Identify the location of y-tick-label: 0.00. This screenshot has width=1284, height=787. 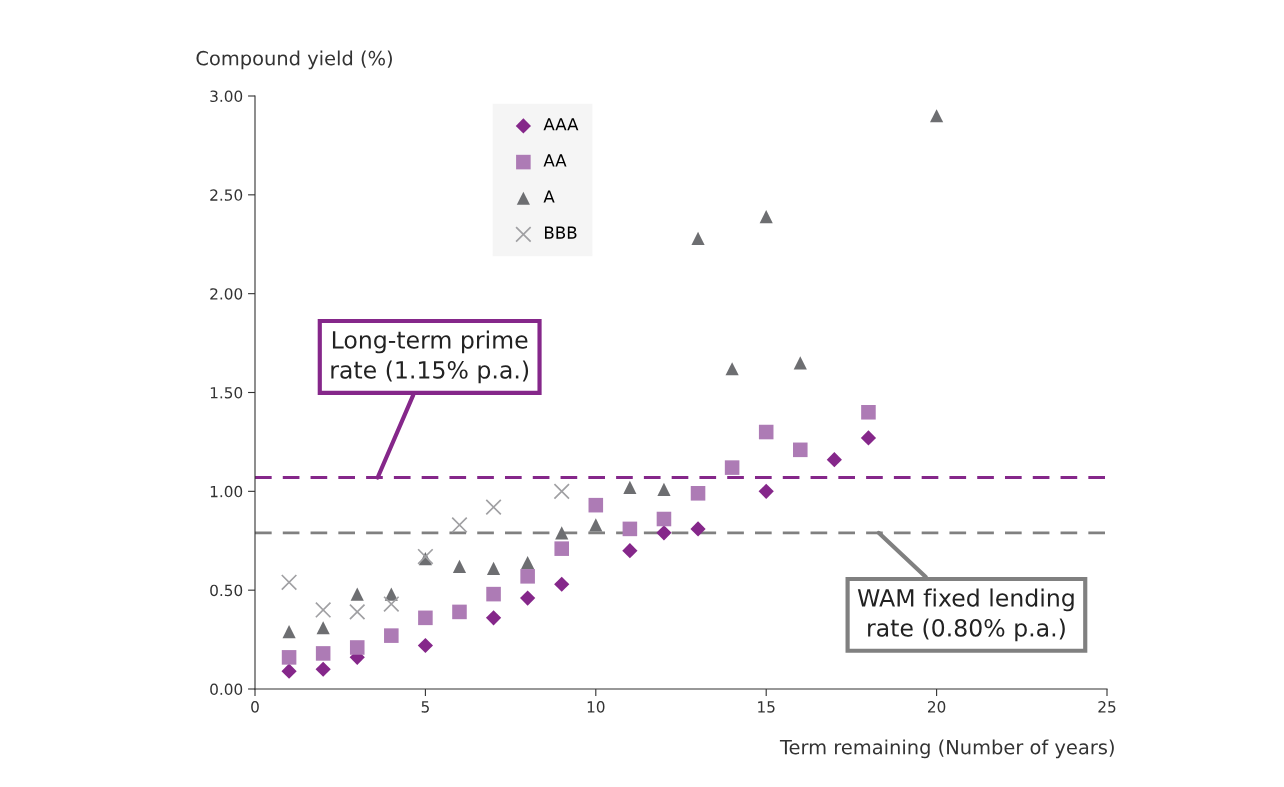
(226, 689).